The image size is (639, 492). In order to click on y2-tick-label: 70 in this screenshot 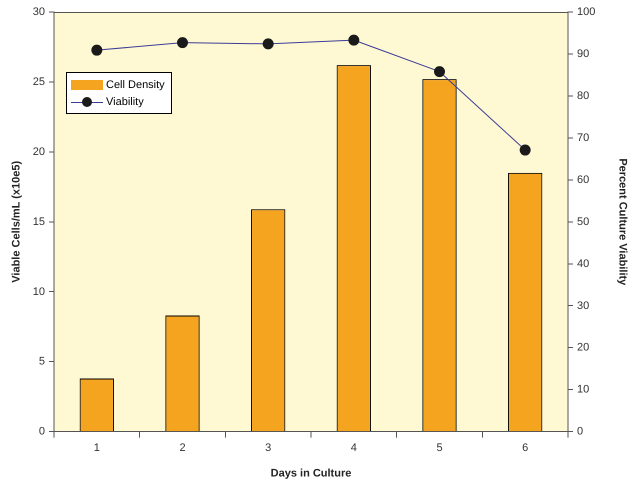, I will do `click(583, 138)`.